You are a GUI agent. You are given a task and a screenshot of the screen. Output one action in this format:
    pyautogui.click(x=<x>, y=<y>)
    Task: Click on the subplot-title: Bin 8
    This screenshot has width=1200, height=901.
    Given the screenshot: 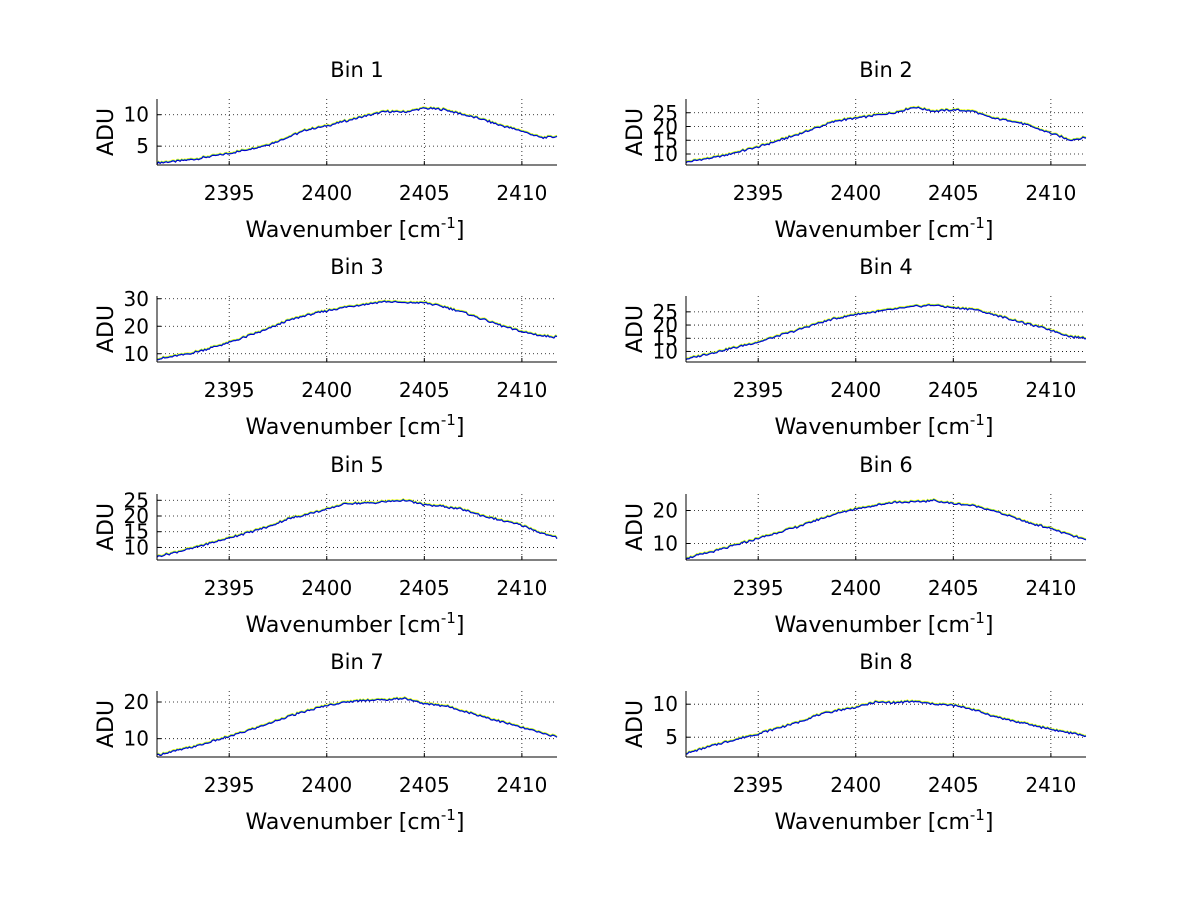 What is the action you would take?
    pyautogui.click(x=886, y=662)
    